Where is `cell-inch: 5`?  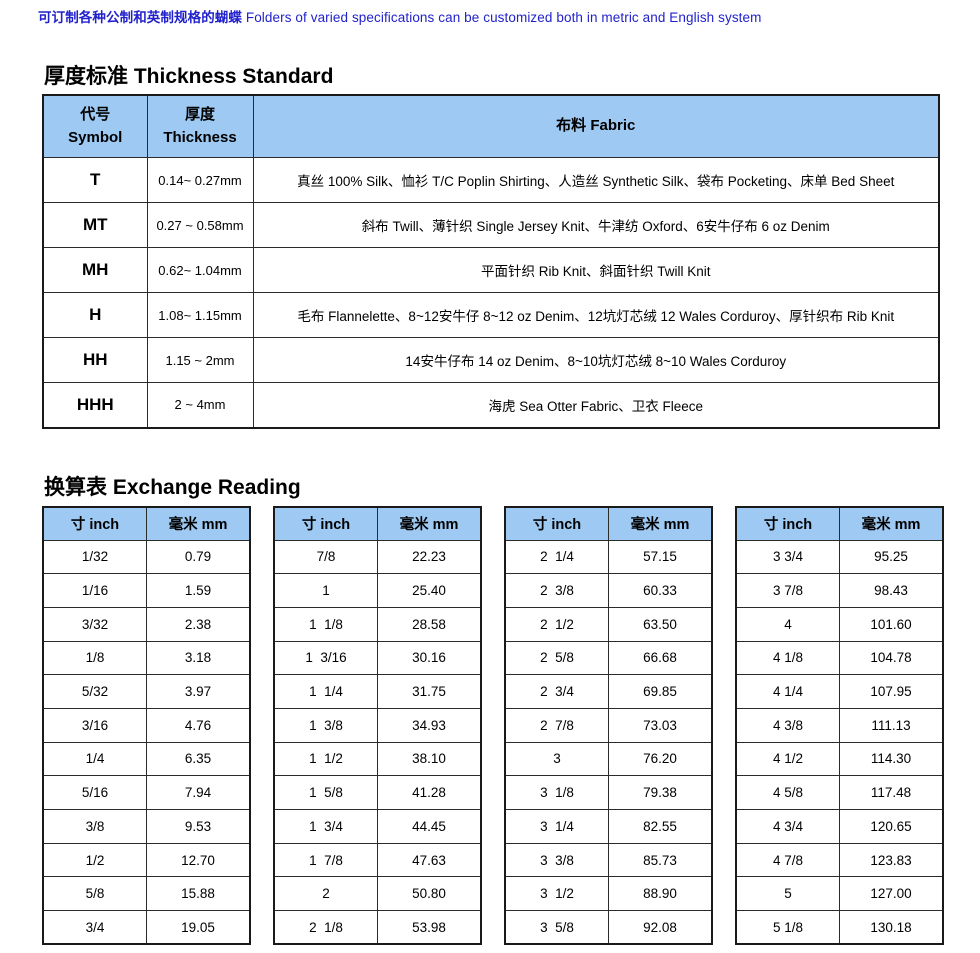
cell-inch: 5 is located at coordinates (787, 894).